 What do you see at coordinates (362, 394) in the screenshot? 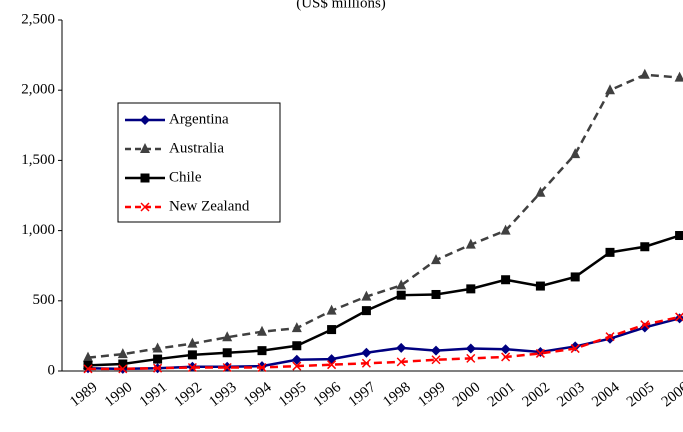
I see `x-tick-label: 1997` at bounding box center [362, 394].